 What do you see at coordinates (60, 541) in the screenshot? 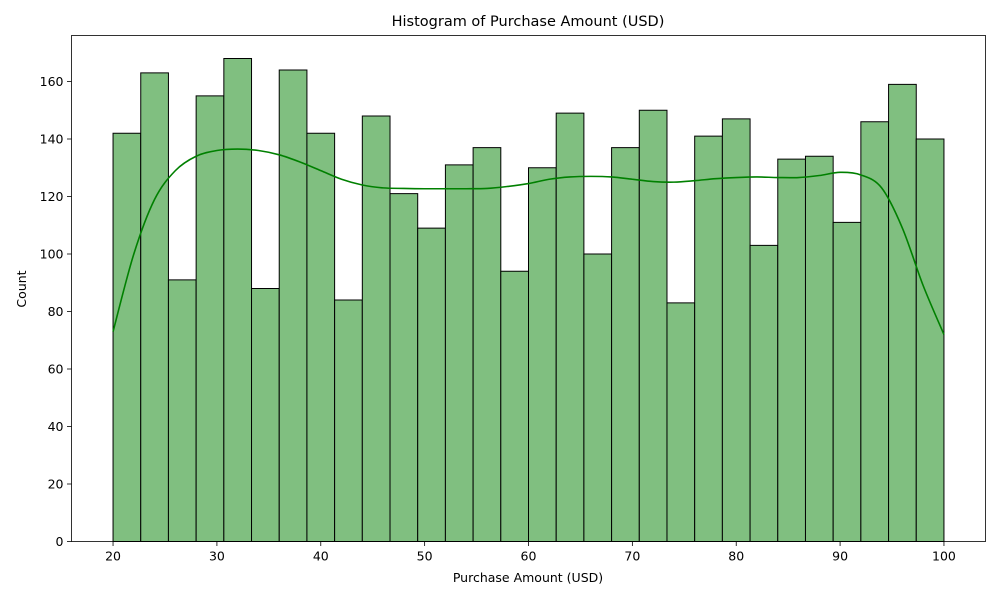
I see `y-tick-label: 0` at bounding box center [60, 541].